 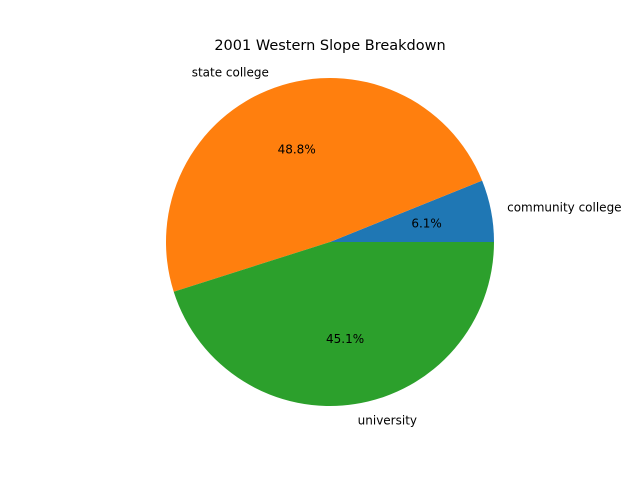 I want to click on pie-category-label: university, so click(x=387, y=420).